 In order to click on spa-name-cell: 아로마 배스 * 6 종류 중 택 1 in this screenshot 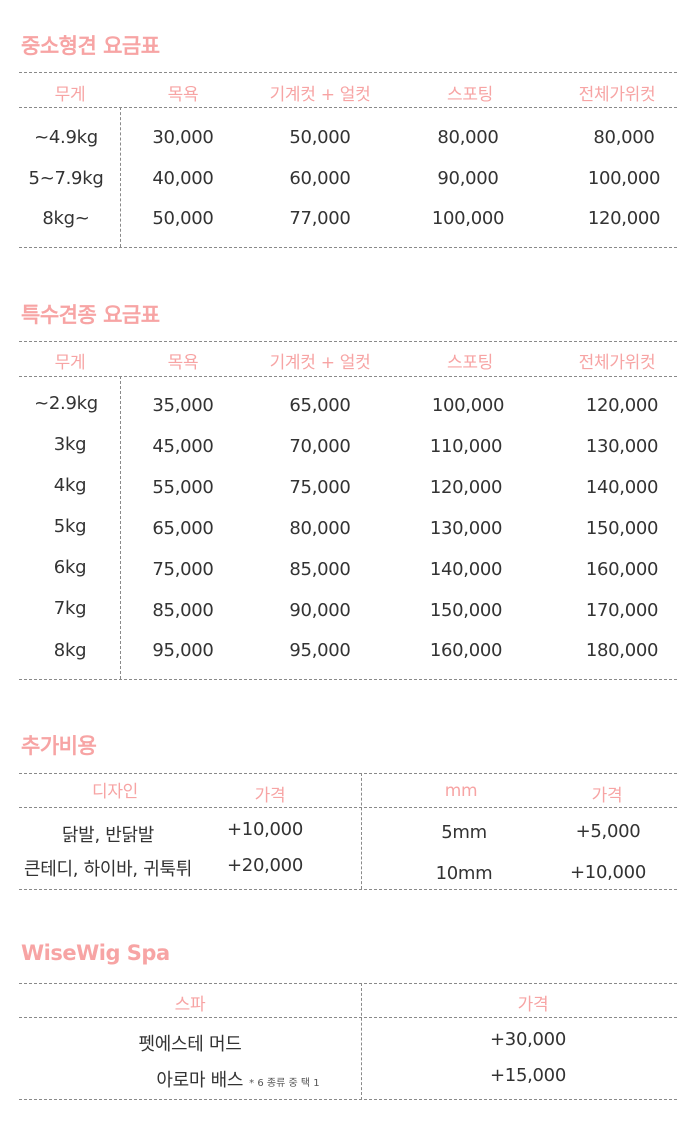, I will do `click(237, 1079)`.